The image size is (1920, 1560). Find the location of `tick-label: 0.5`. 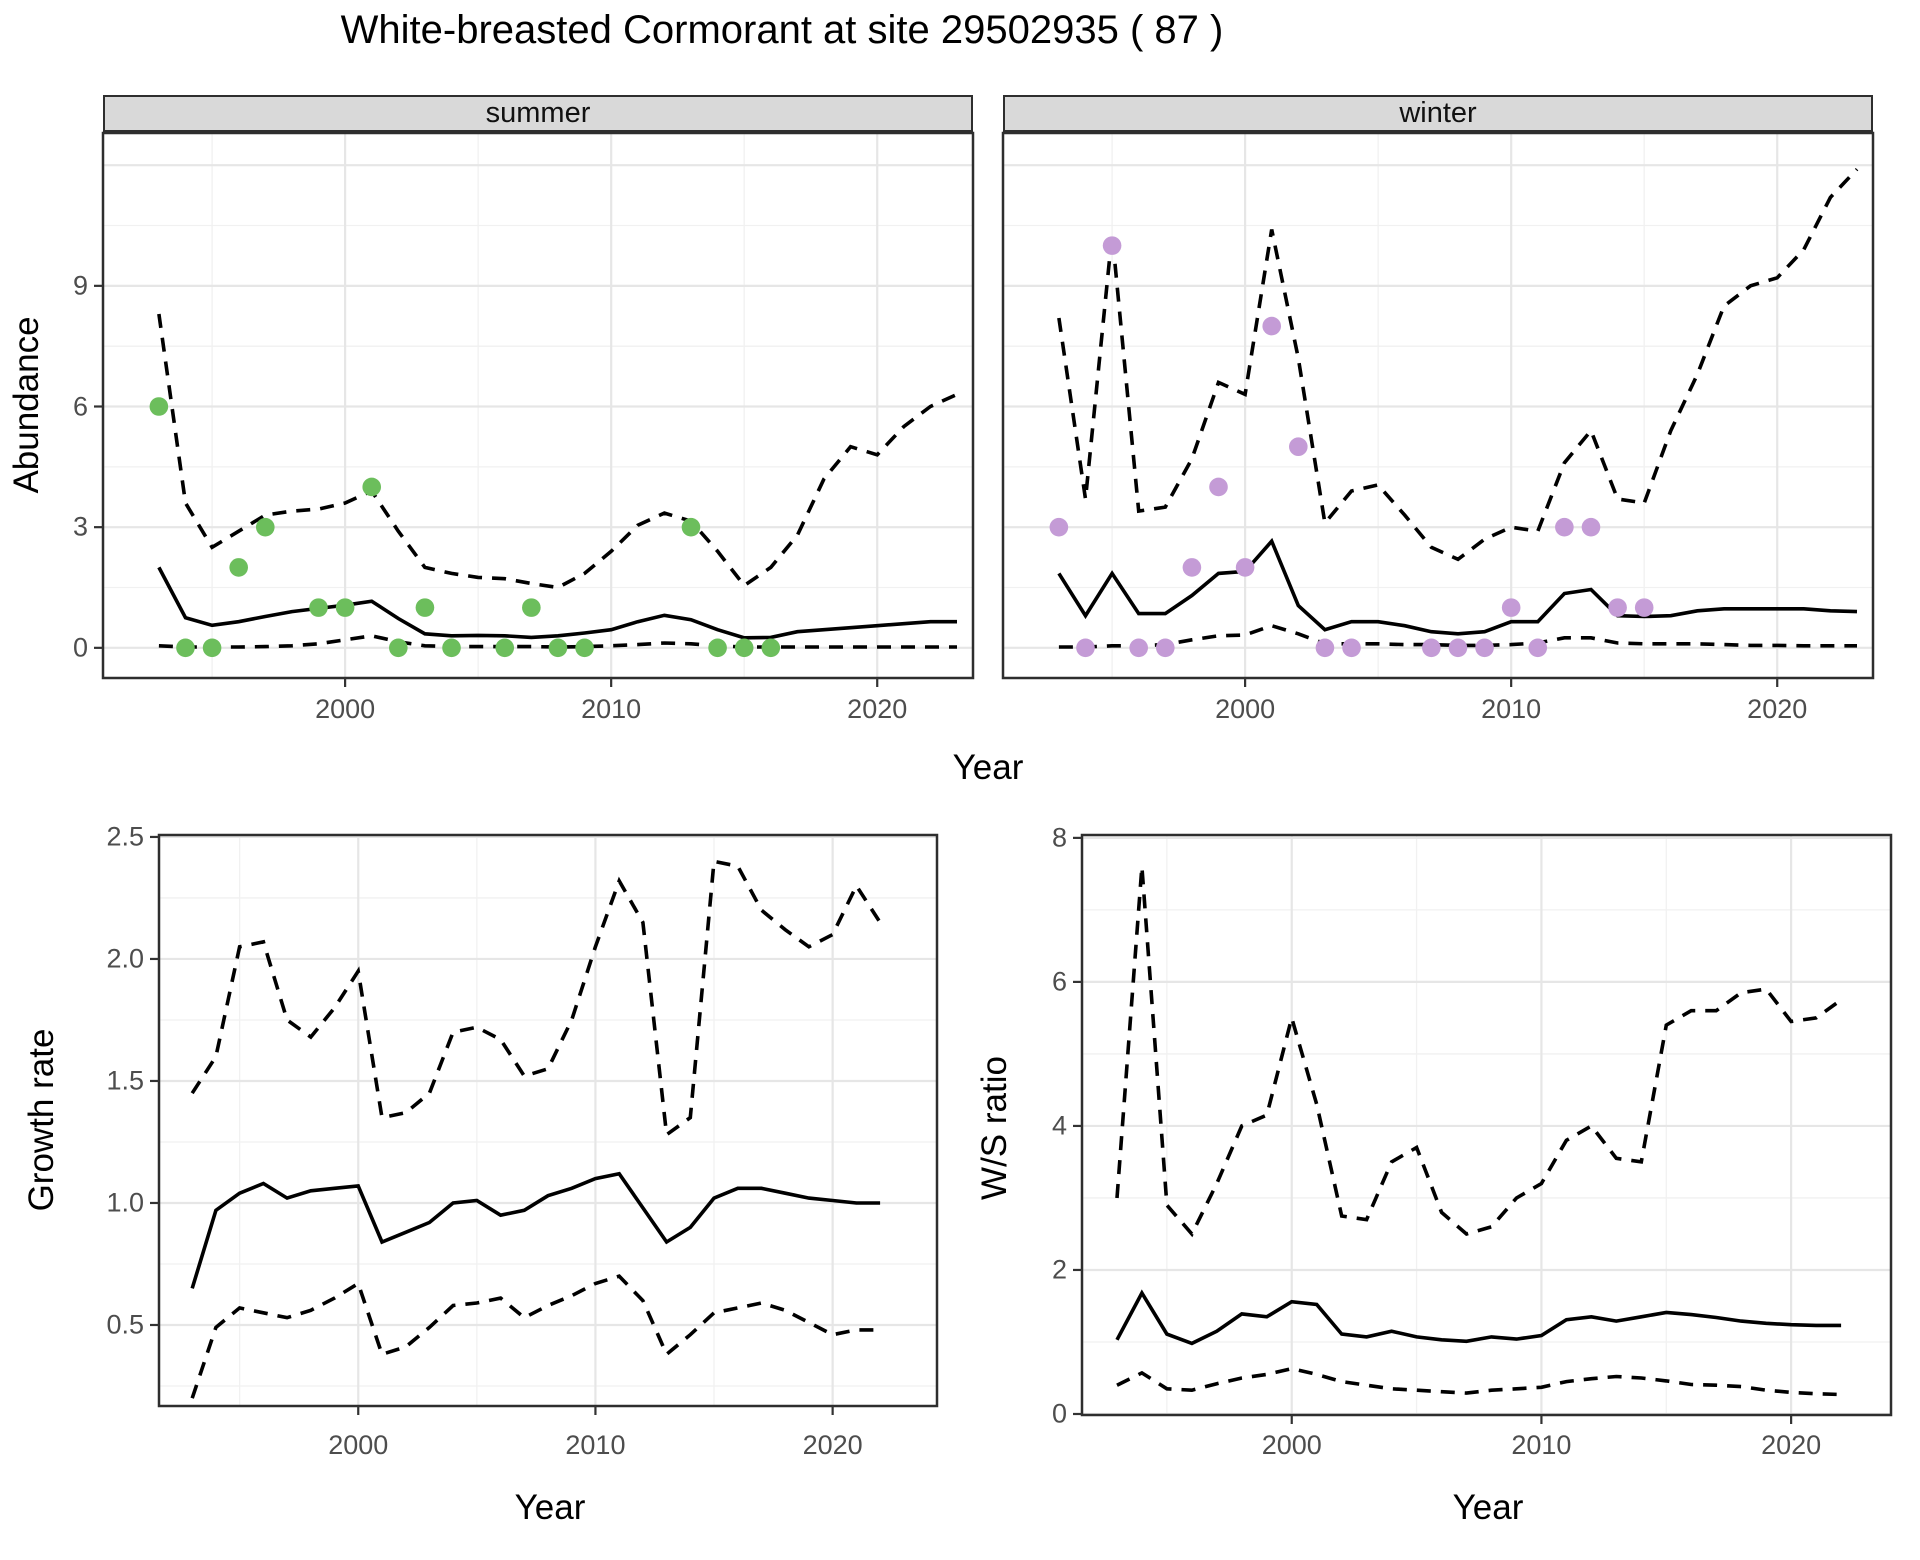

tick-label: 0.5 is located at coordinates (125, 1324).